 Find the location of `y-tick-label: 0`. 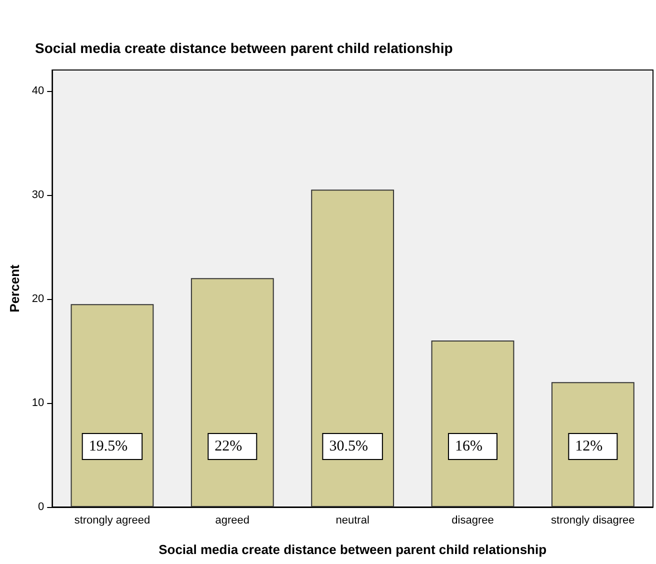

y-tick-label: 0 is located at coordinates (41, 507).